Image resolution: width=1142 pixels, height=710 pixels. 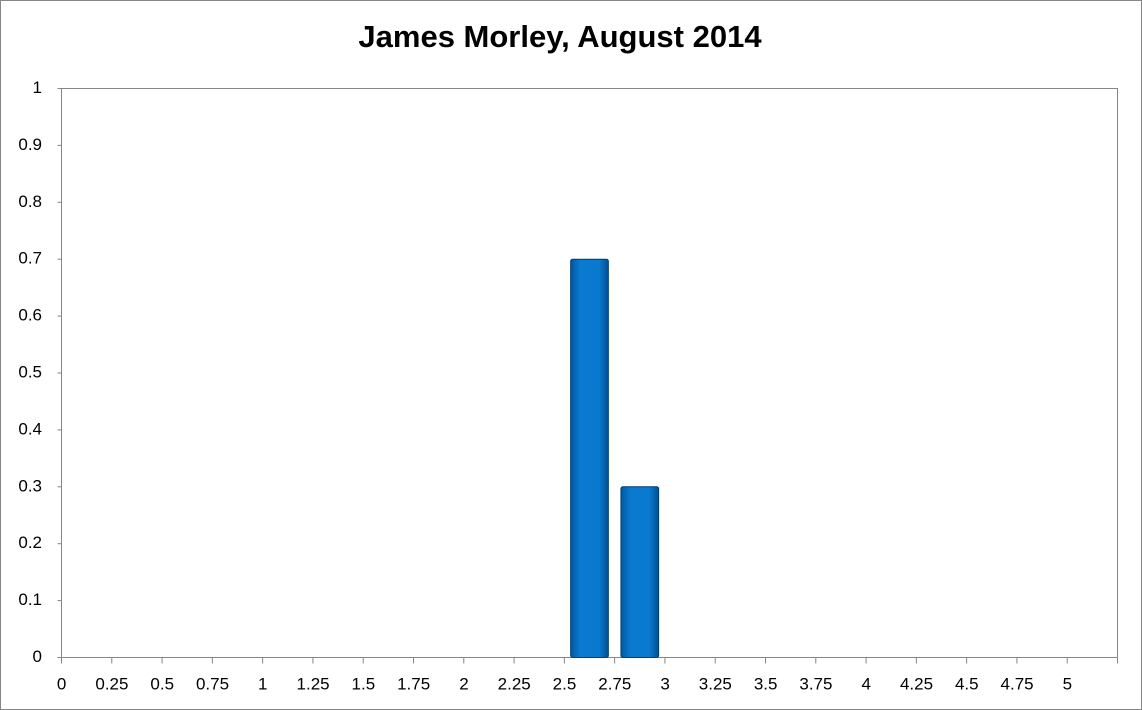 I want to click on x-tick-label: 5, so click(x=1067, y=683).